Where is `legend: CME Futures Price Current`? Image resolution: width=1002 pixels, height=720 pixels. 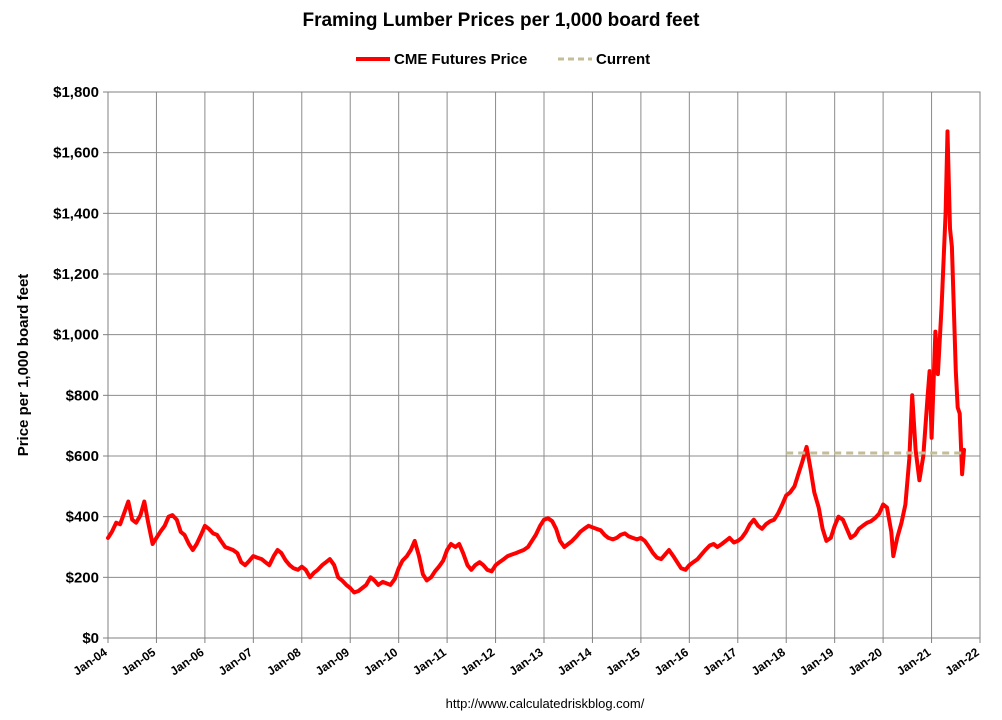 legend: CME Futures Price Current is located at coordinates (503, 59).